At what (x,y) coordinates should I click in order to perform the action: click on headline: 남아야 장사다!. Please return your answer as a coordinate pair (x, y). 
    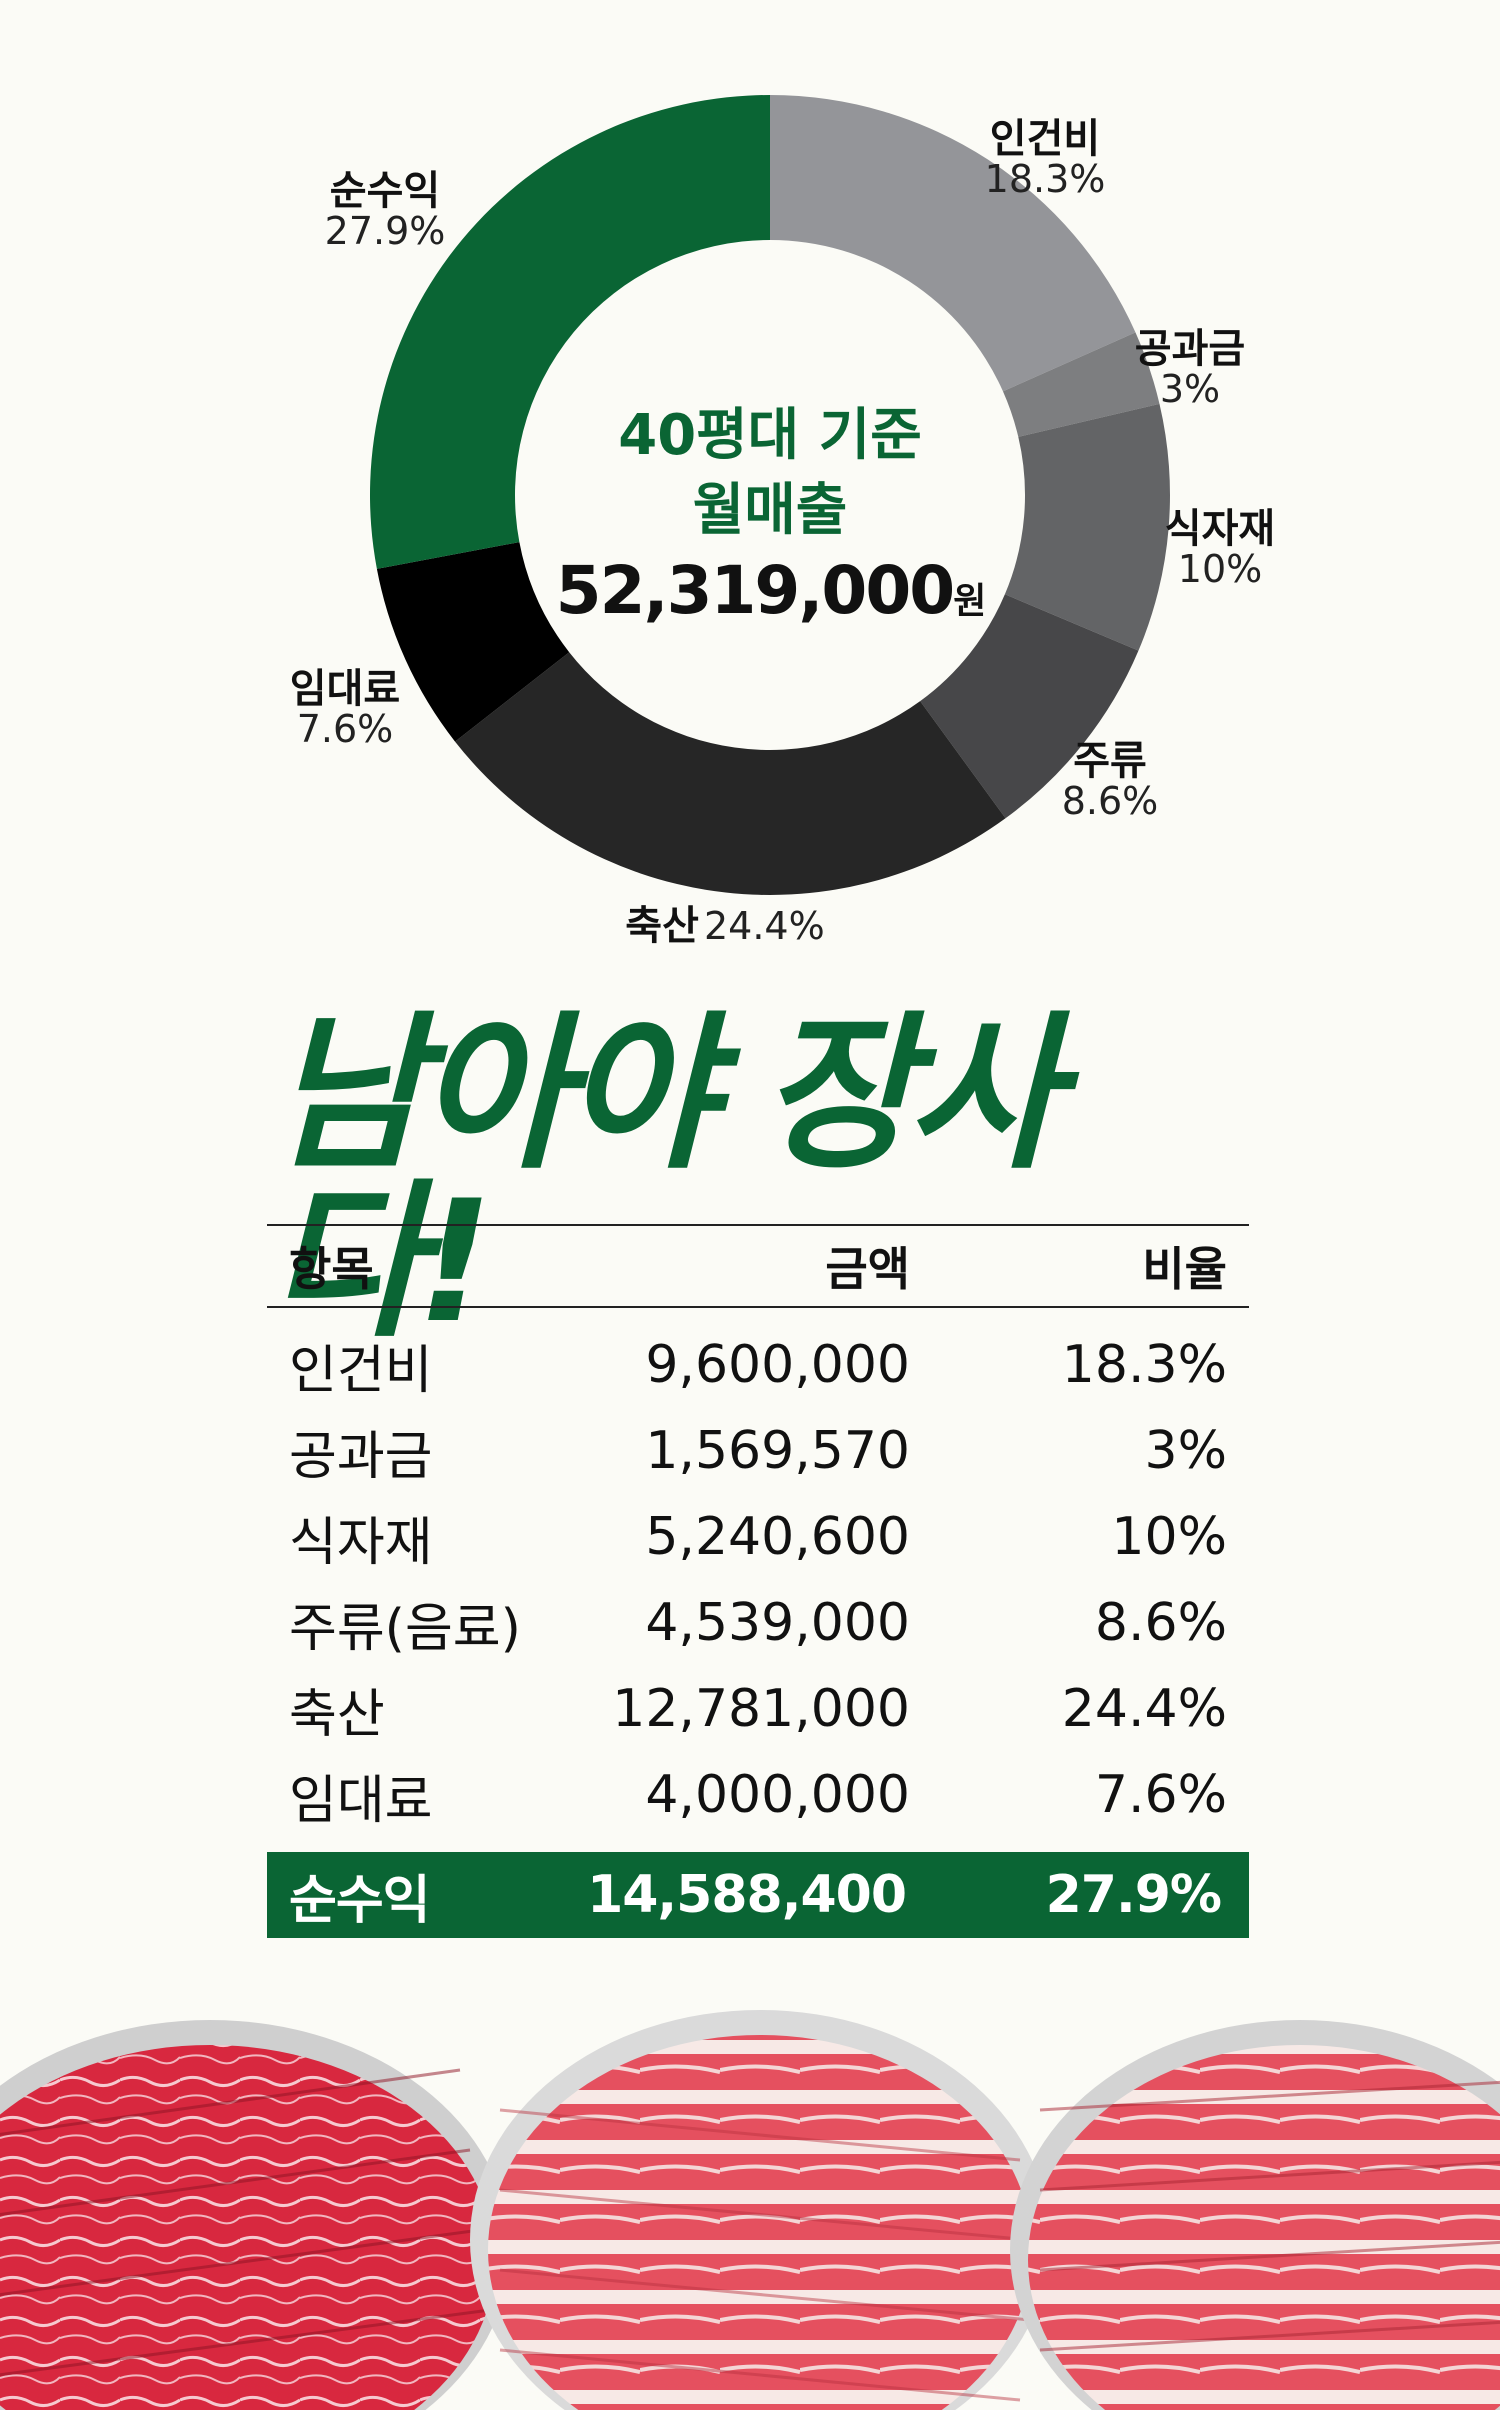
    Looking at the image, I should click on (665, 1178).